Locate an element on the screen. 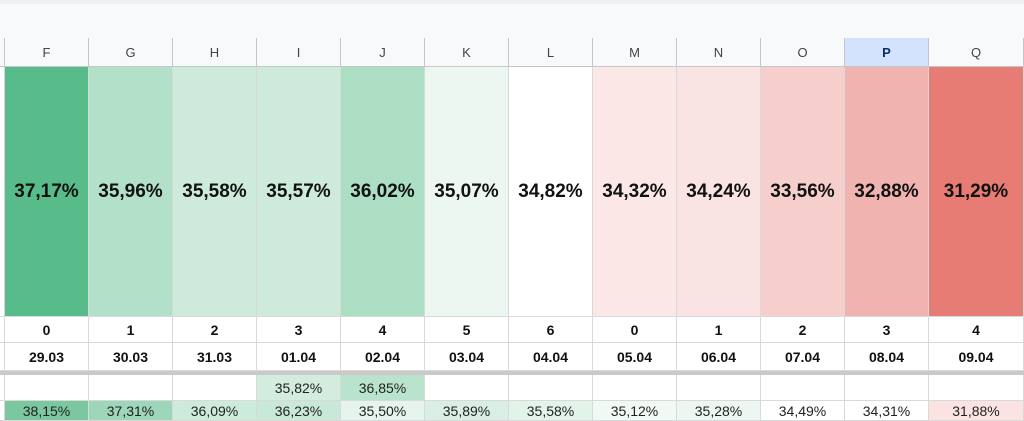 This screenshot has width=1024, height=421. tertiary-percent-cell: 38,15% is located at coordinates (47, 411).